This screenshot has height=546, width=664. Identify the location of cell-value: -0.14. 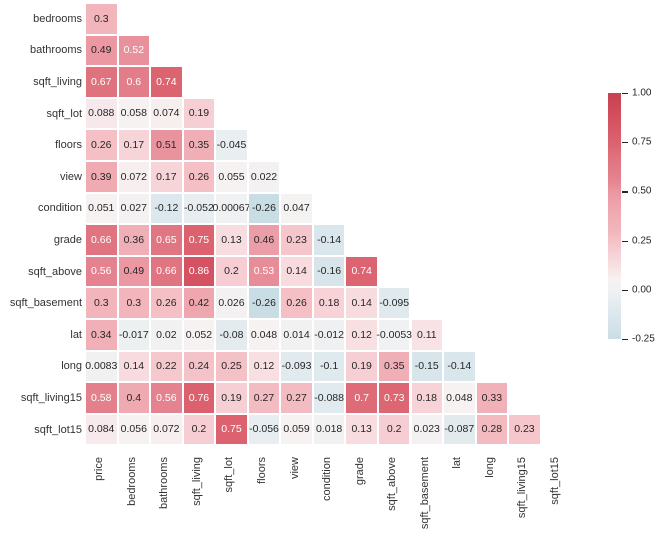
(329, 239).